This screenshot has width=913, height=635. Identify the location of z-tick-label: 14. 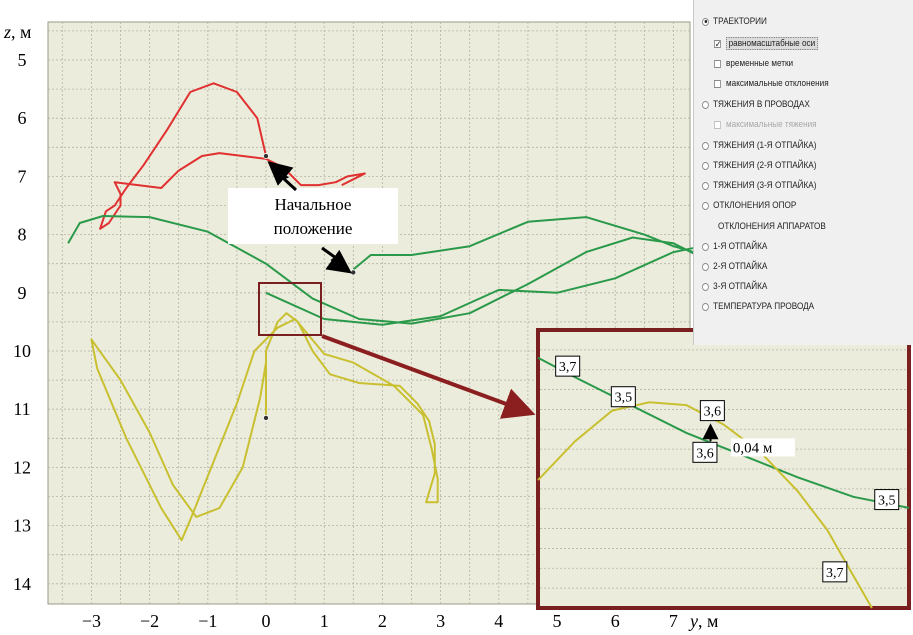
(22, 584).